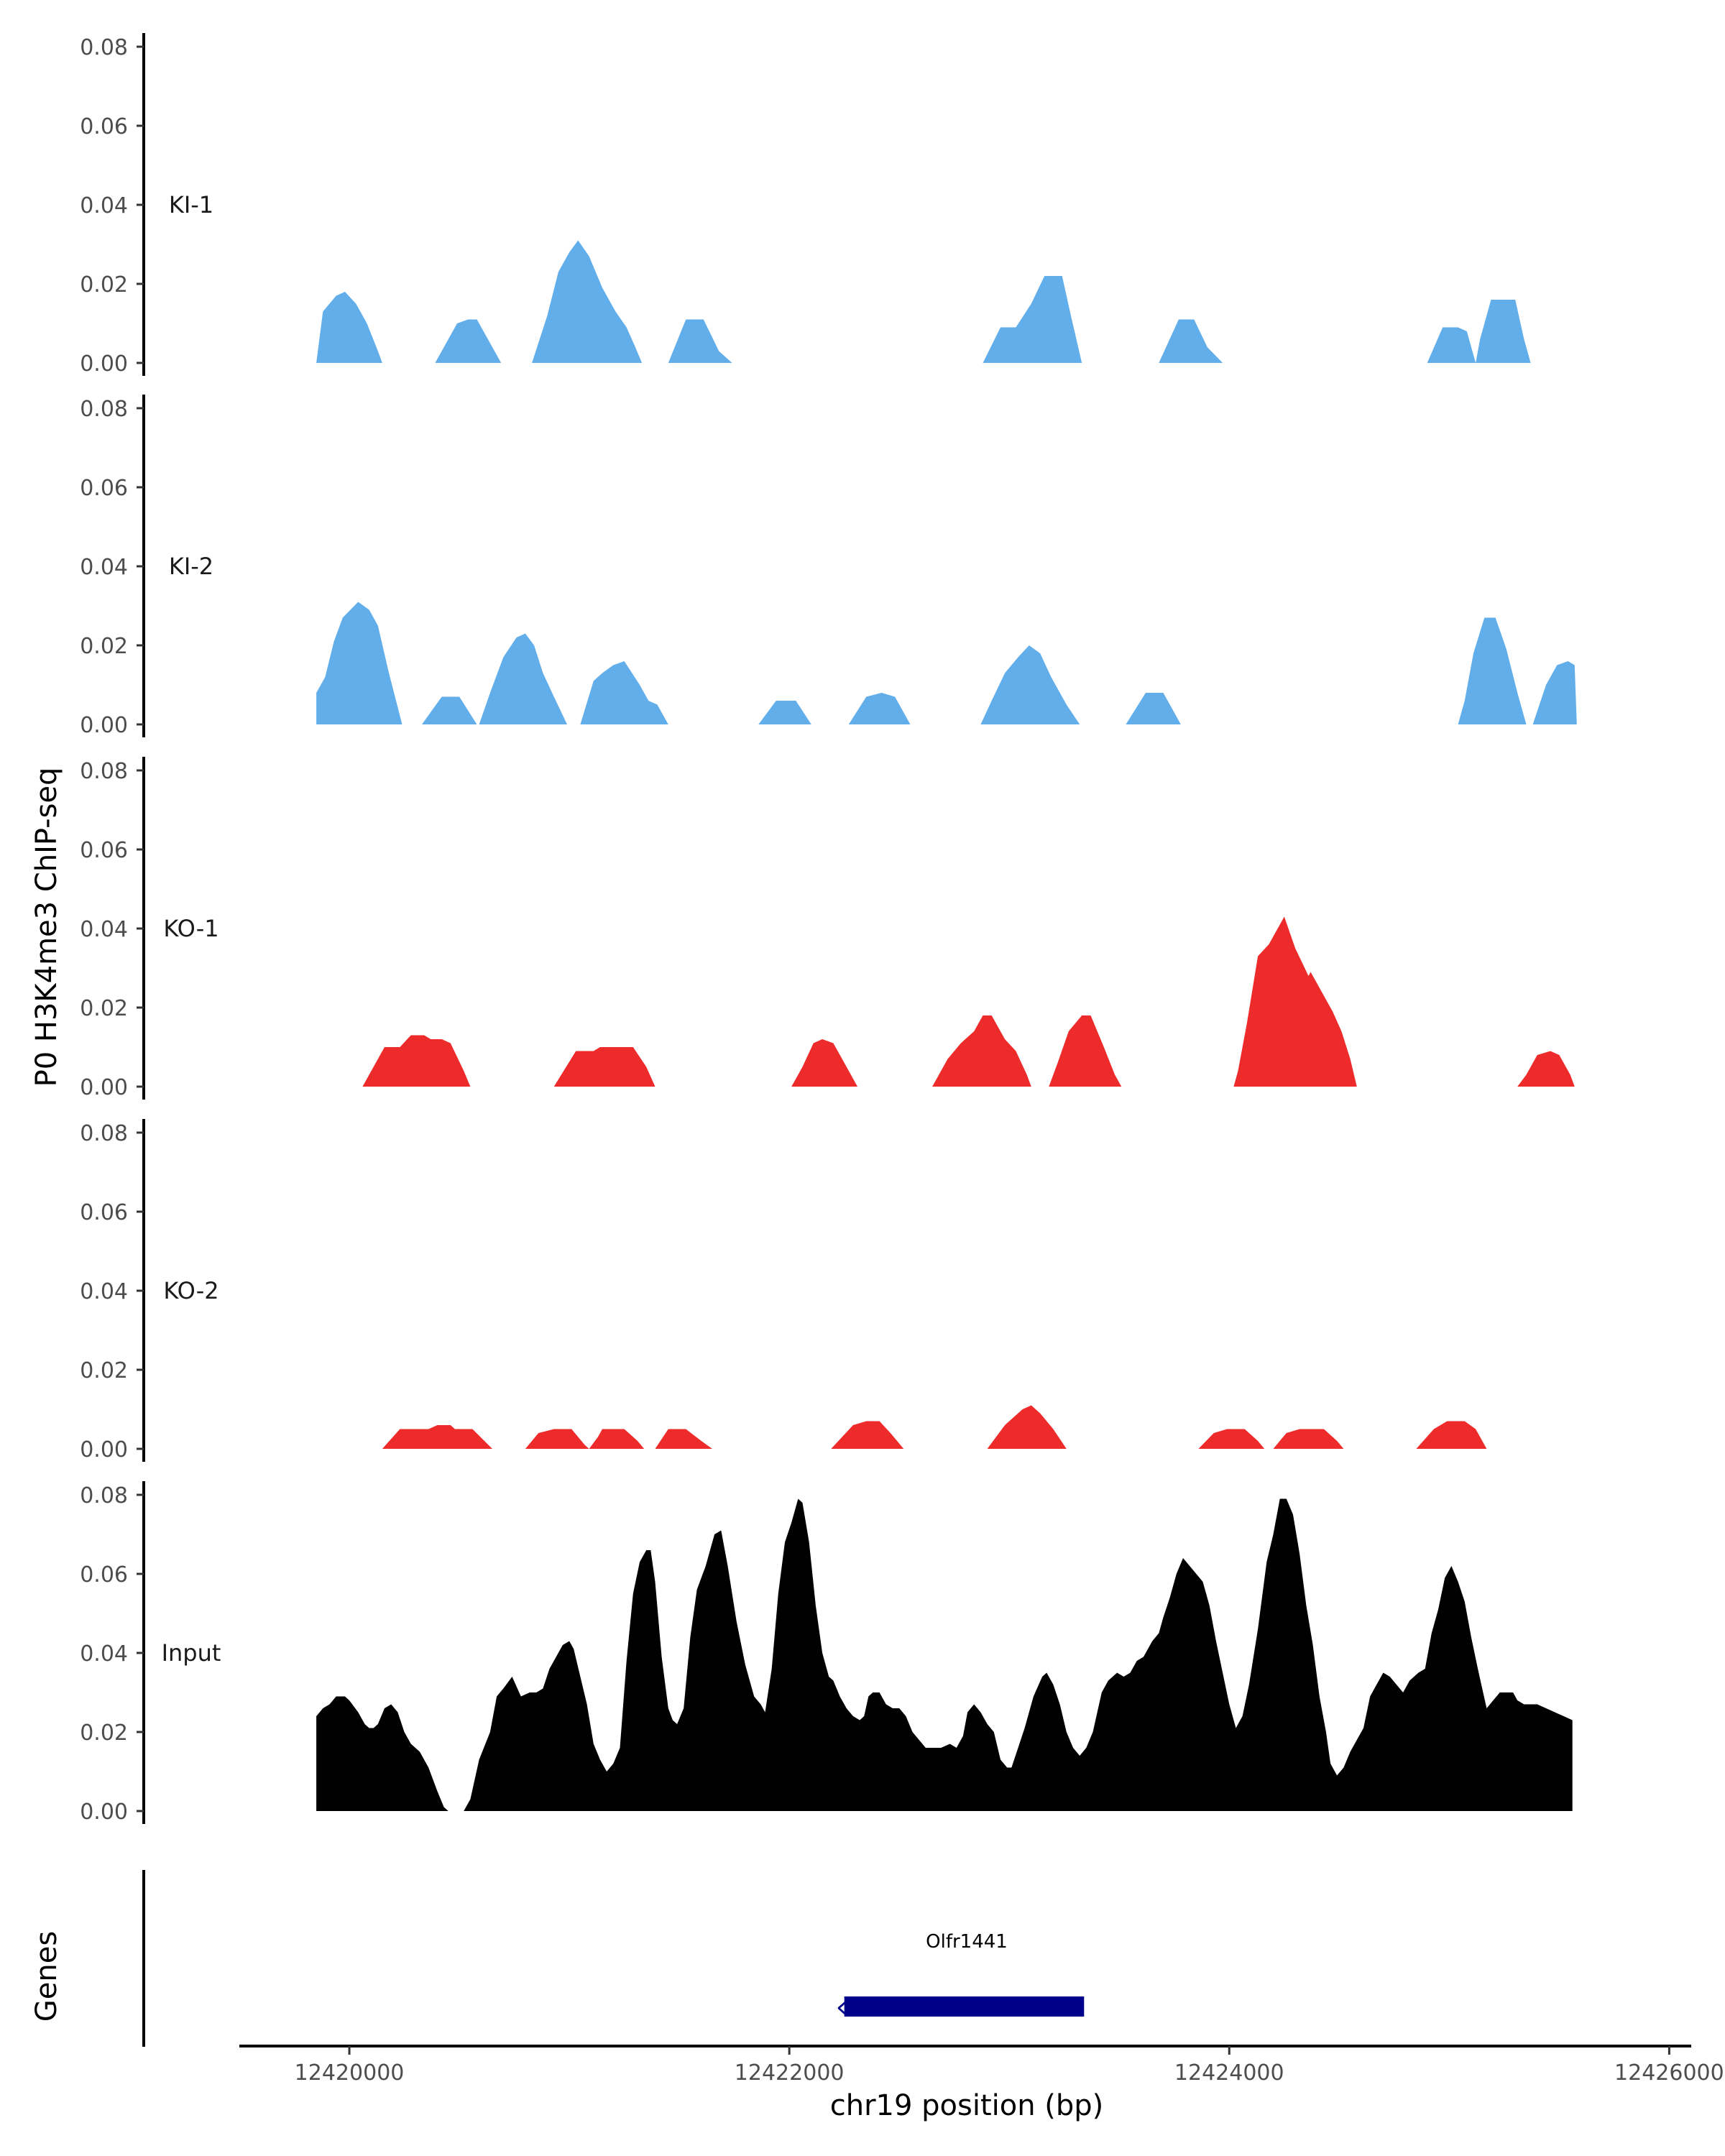 The image size is (1725, 2156). What do you see at coordinates (191, 566) in the screenshot?
I see `track-label: KI-2` at bounding box center [191, 566].